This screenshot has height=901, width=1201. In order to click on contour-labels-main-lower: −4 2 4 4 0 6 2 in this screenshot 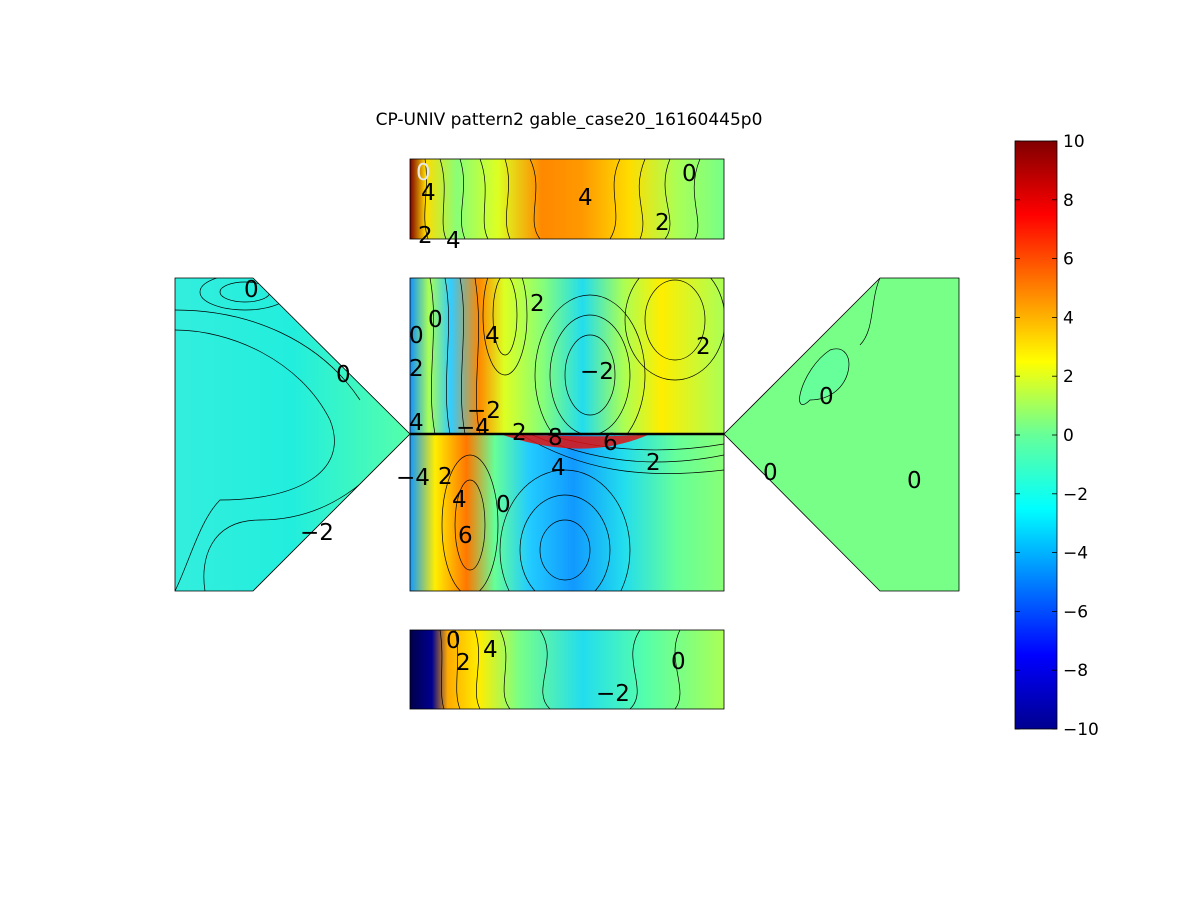, I will do `click(528, 499)`.